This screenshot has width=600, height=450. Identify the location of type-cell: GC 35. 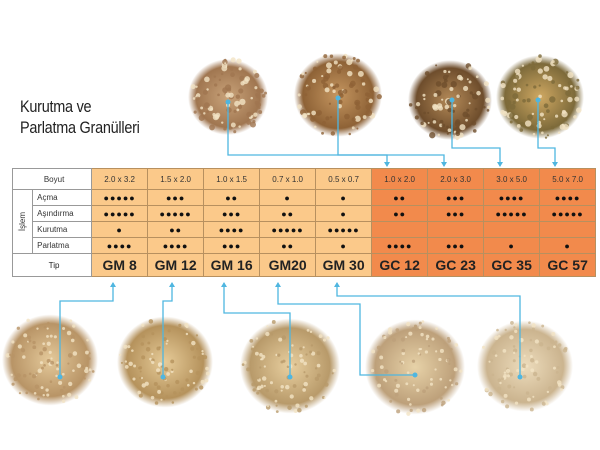
(512, 265).